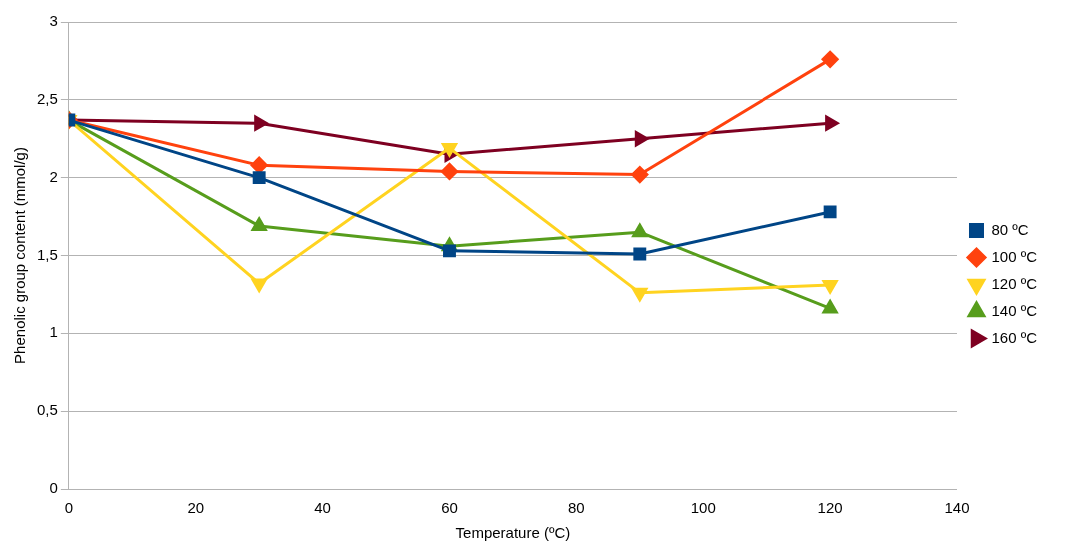 The image size is (1065, 555). I want to click on x-tick-label: 80, so click(576, 508).